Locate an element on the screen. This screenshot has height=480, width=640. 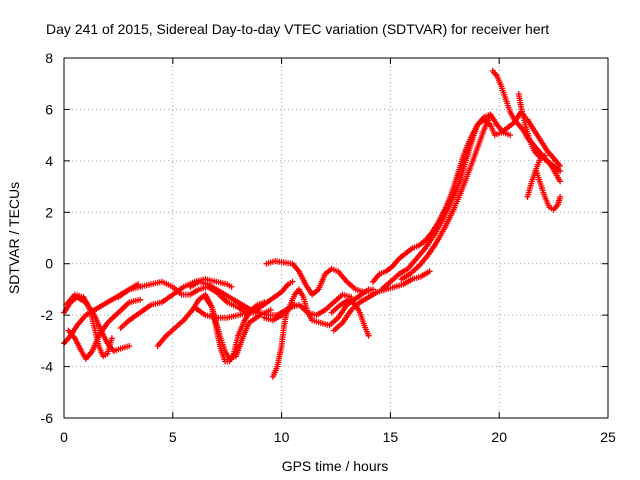
series-sat-u is located at coordinates (544, 142).